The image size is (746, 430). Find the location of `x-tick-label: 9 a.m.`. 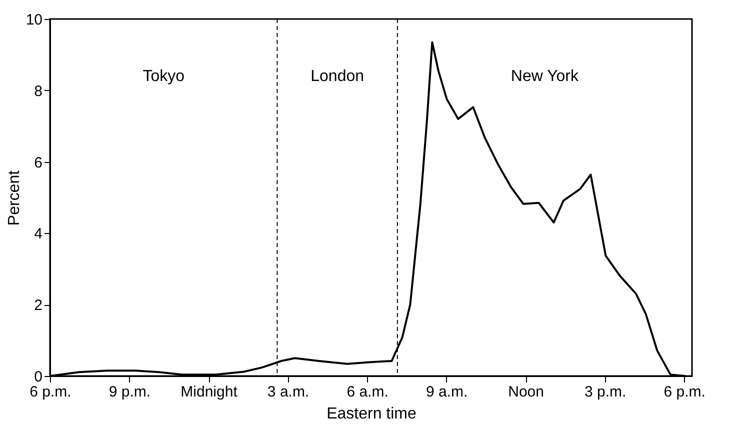

x-tick-label: 9 a.m. is located at coordinates (447, 392).